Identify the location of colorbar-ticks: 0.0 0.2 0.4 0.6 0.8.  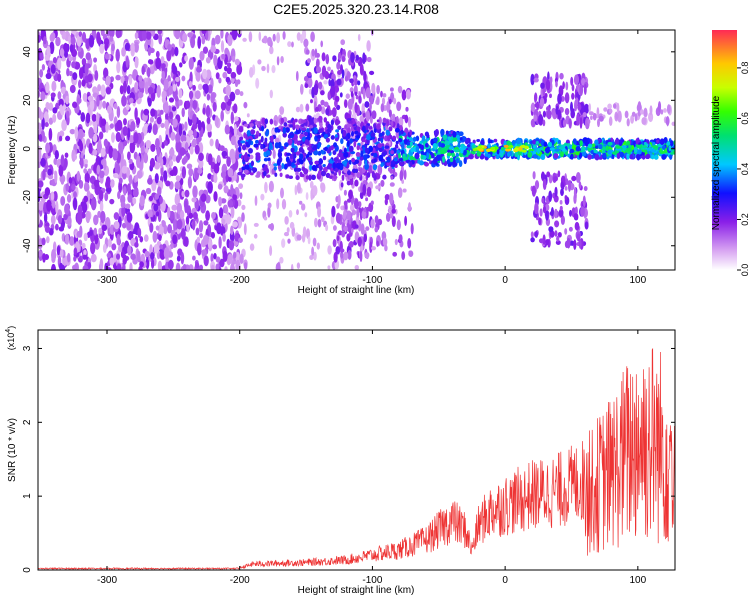
(743, 169).